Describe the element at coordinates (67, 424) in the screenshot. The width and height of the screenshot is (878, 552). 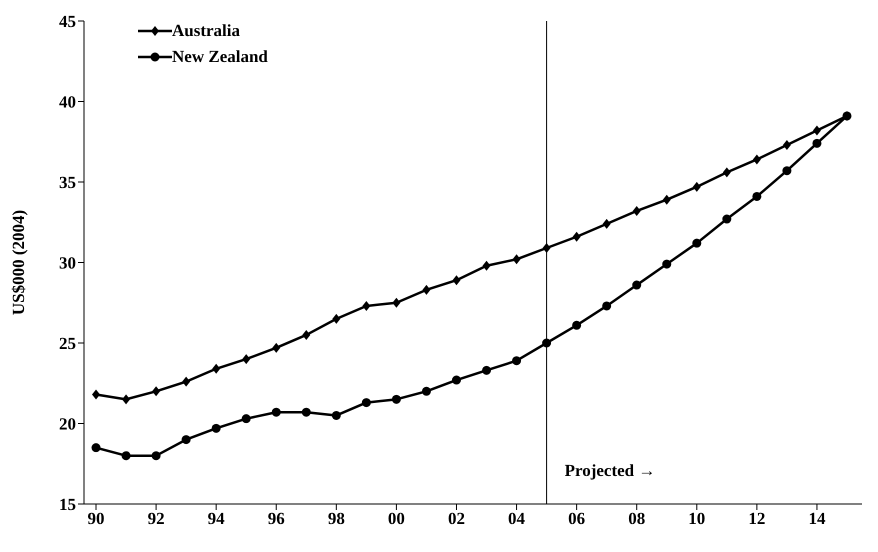
I see `y-tick-label: 20` at that location.